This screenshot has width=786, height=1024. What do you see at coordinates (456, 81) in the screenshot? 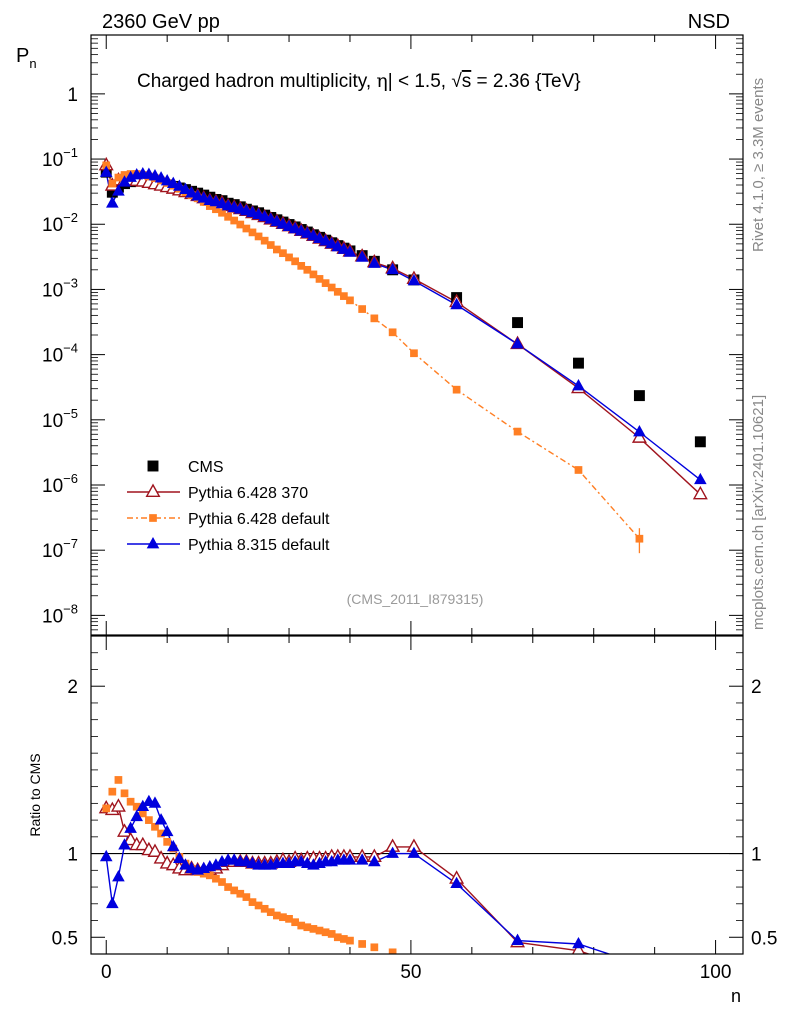
I see `title-sqrt: √` at bounding box center [456, 81].